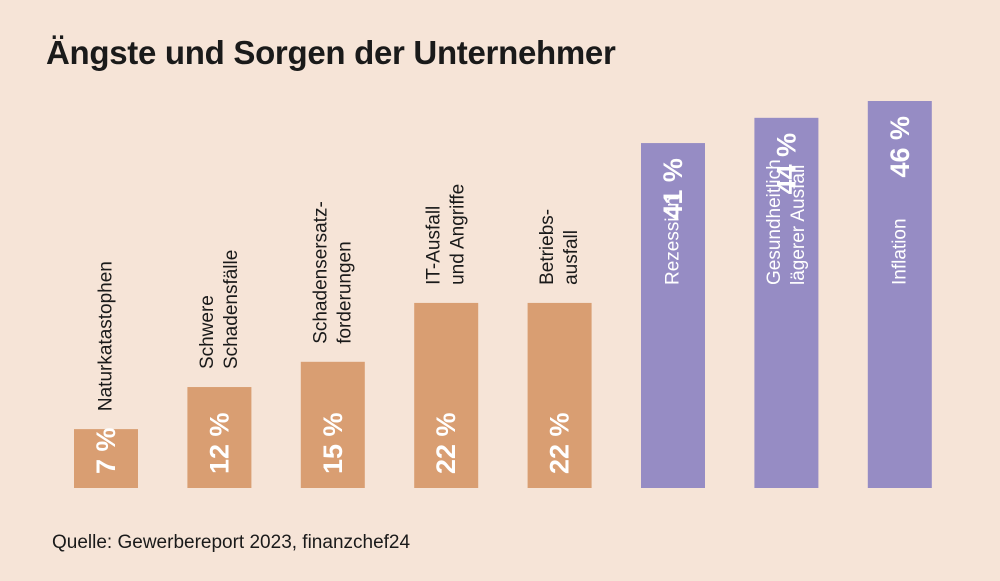 The height and width of the screenshot is (581, 1000). Describe the element at coordinates (571, 257) in the screenshot. I see `category-label-4-1: ausfall` at that location.